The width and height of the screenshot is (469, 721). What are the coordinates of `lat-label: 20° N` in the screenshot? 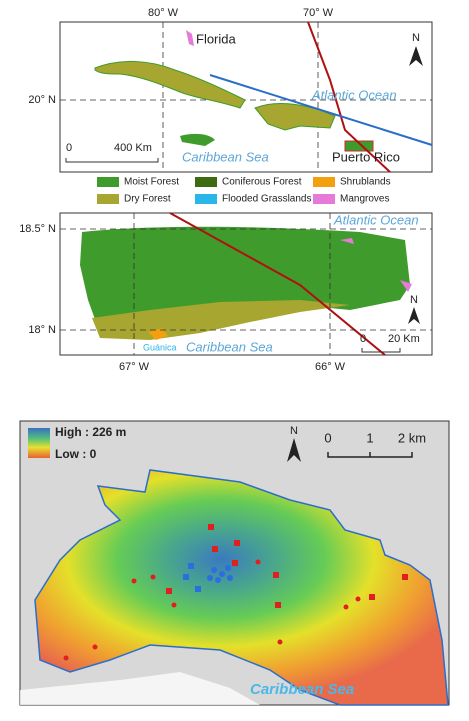 It's located at (42, 100).